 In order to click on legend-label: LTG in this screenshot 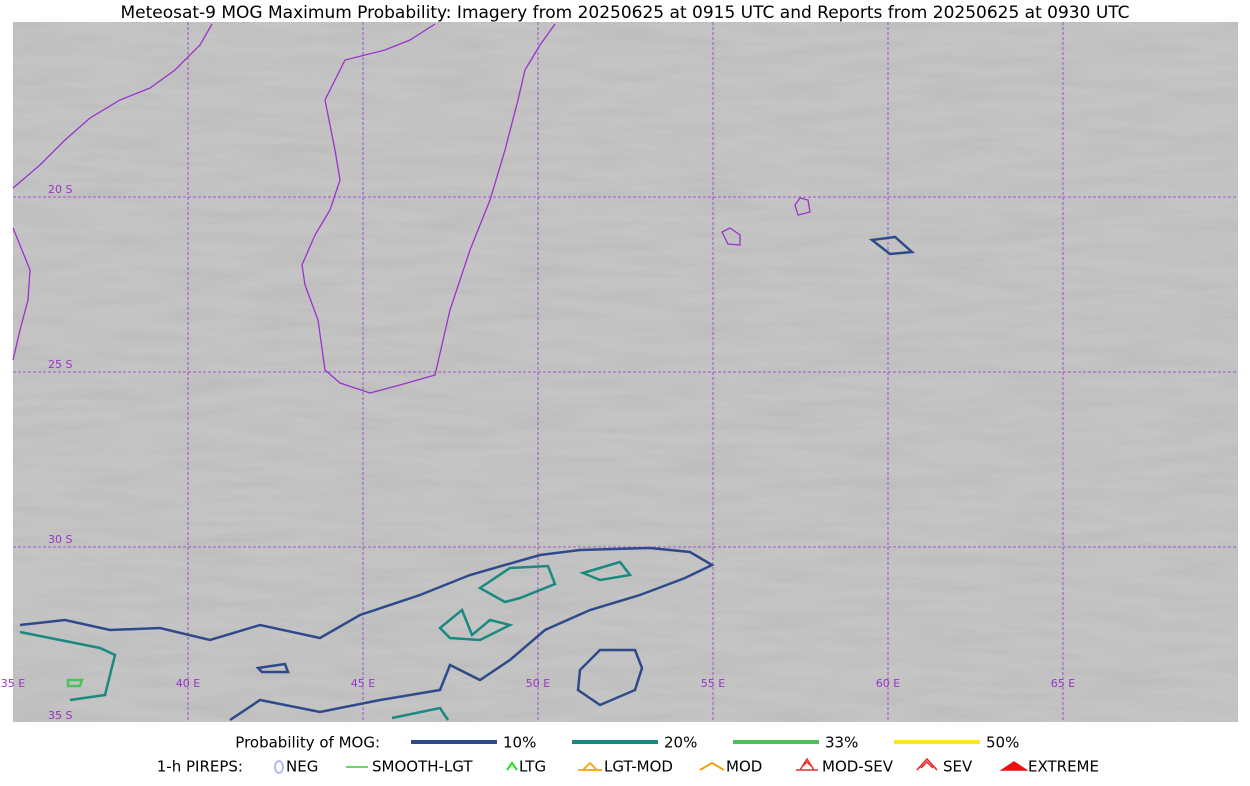, I will do `click(532, 767)`.